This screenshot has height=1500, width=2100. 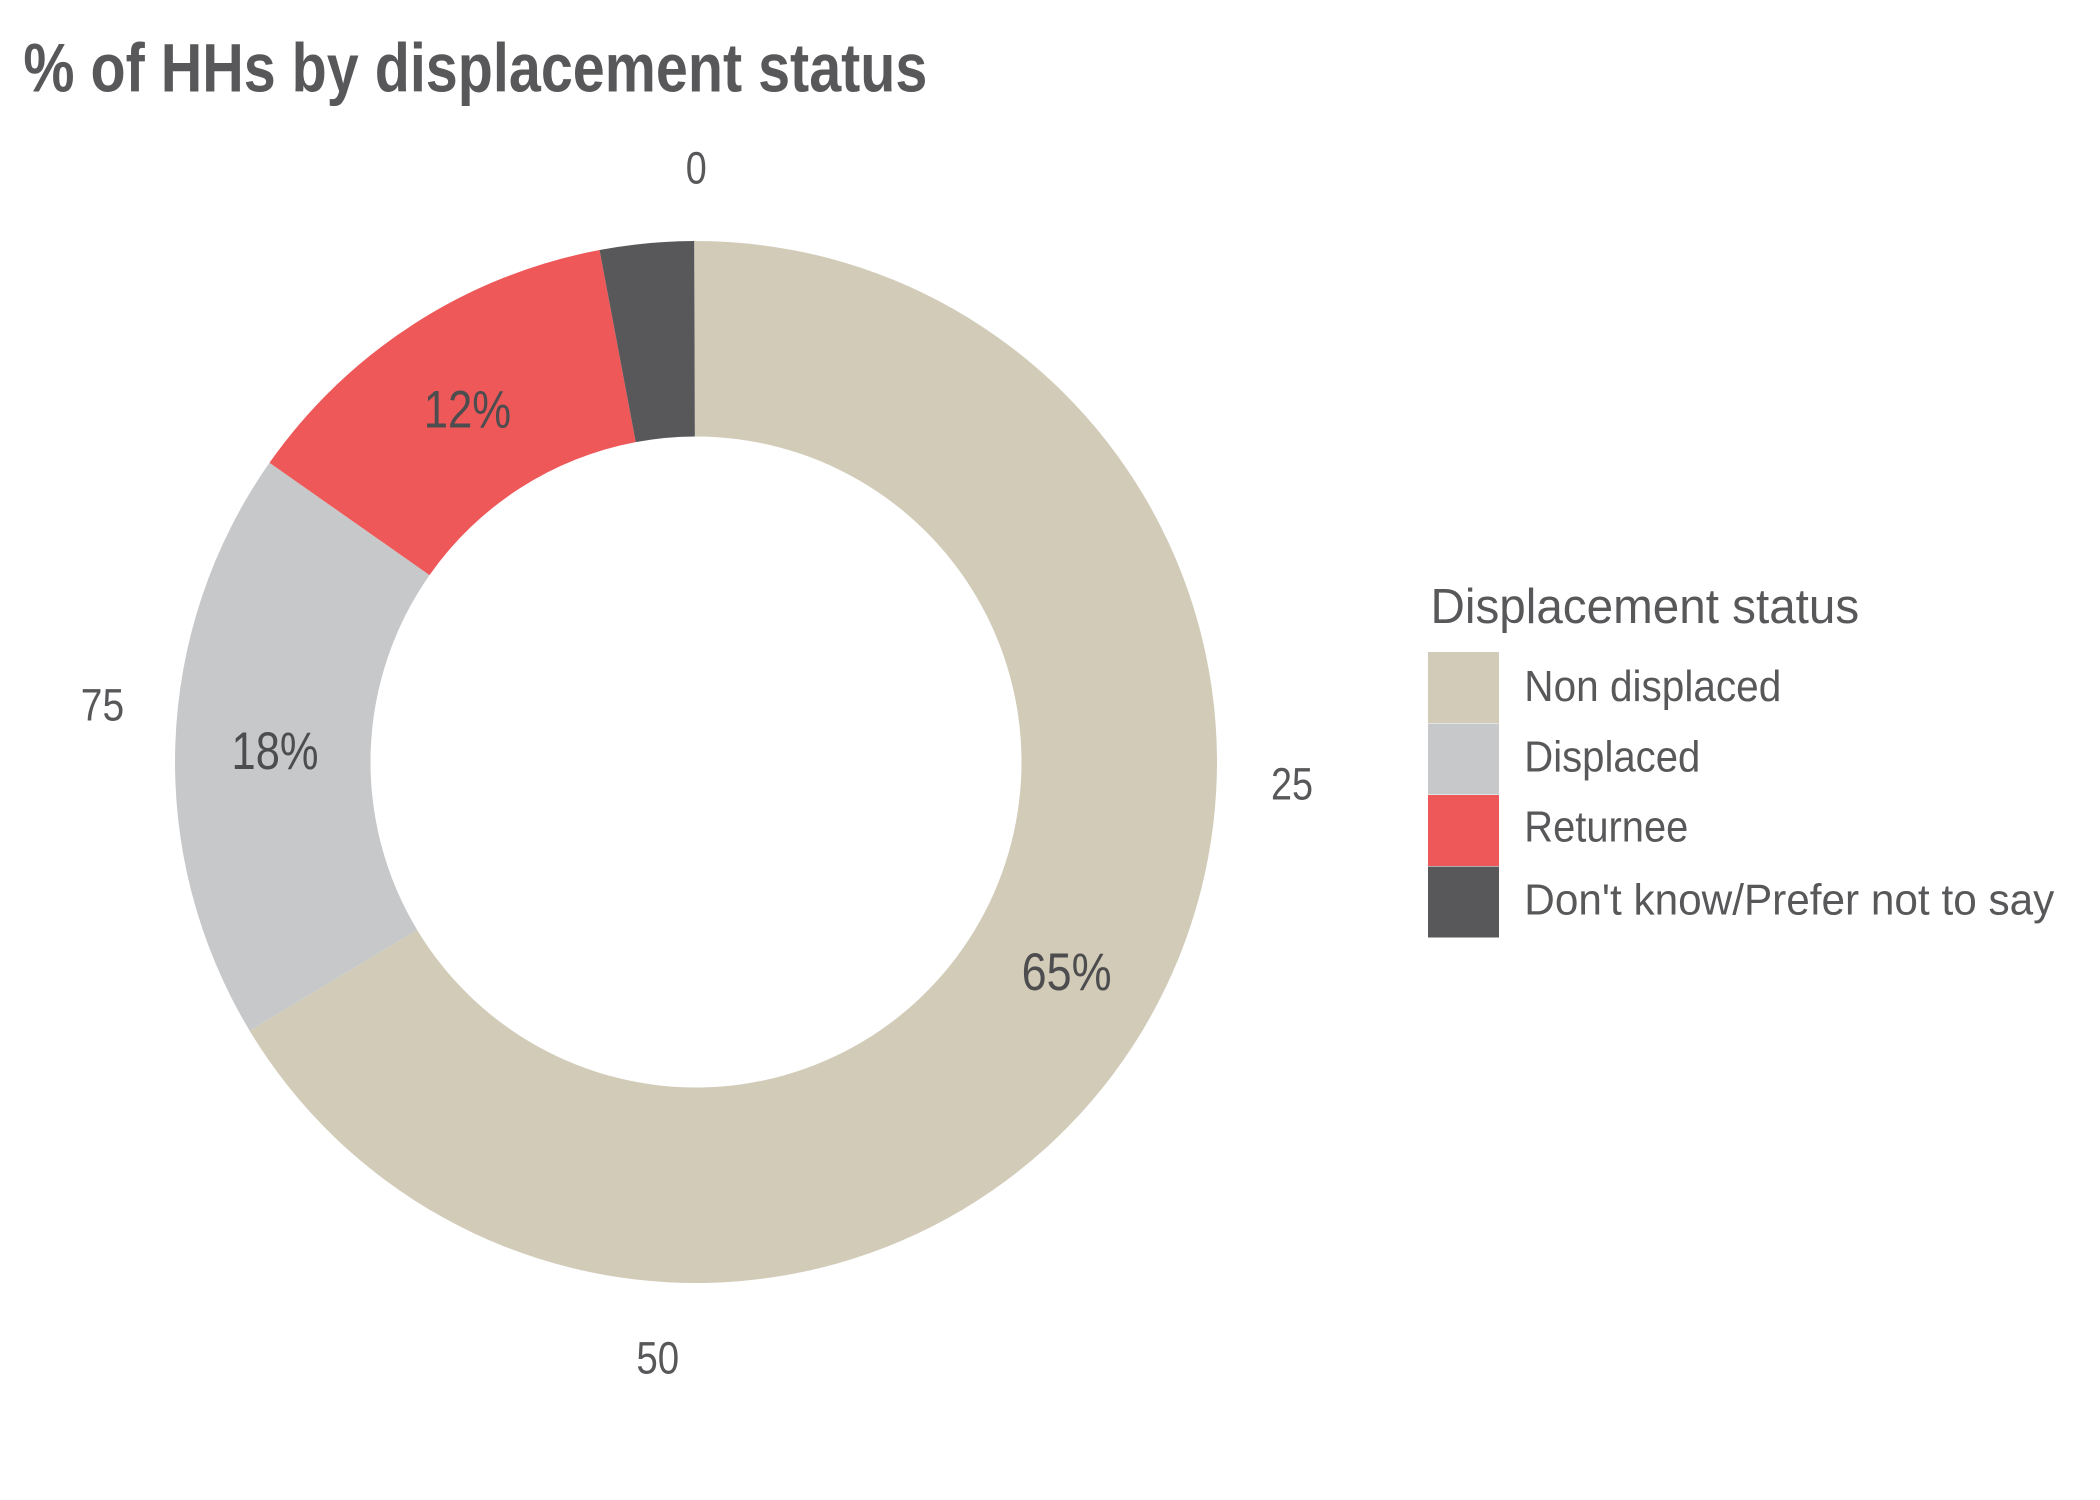 What do you see at coordinates (1067, 972) in the screenshot?
I see `svg-text: 65%` at bounding box center [1067, 972].